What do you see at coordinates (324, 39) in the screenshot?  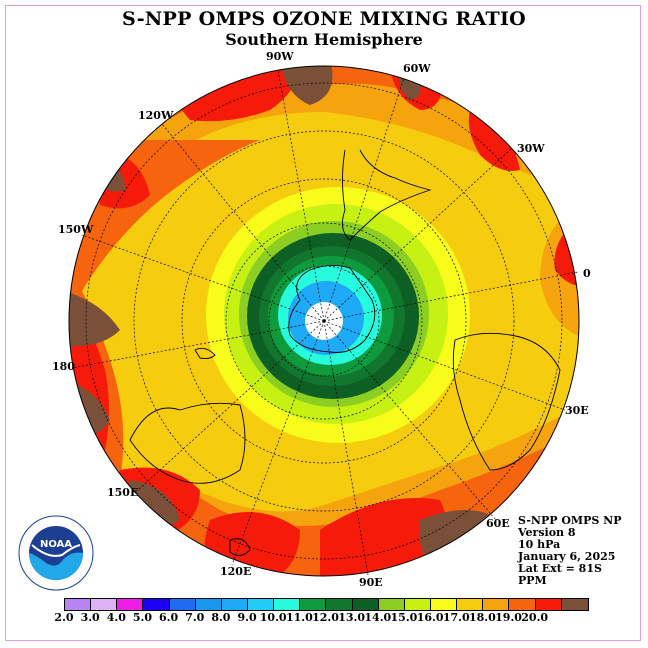 I see `page-subtitle: Southern Hemisphere` at bounding box center [324, 39].